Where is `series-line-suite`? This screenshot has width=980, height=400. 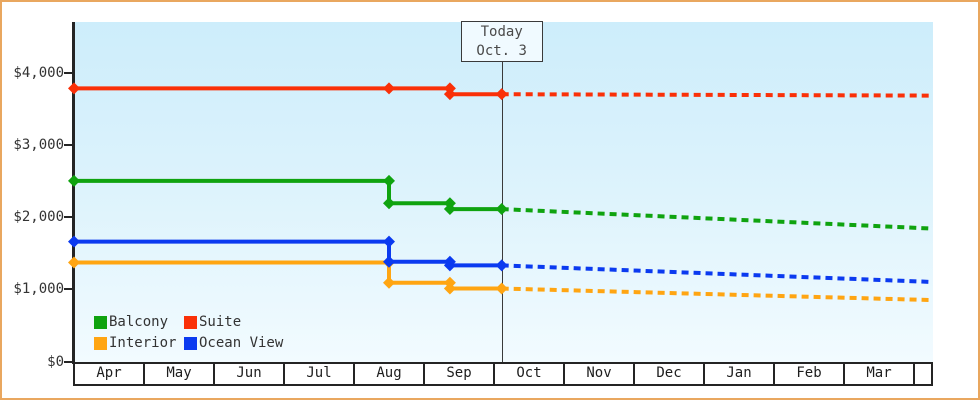
series-line-suite is located at coordinates (288, 91).